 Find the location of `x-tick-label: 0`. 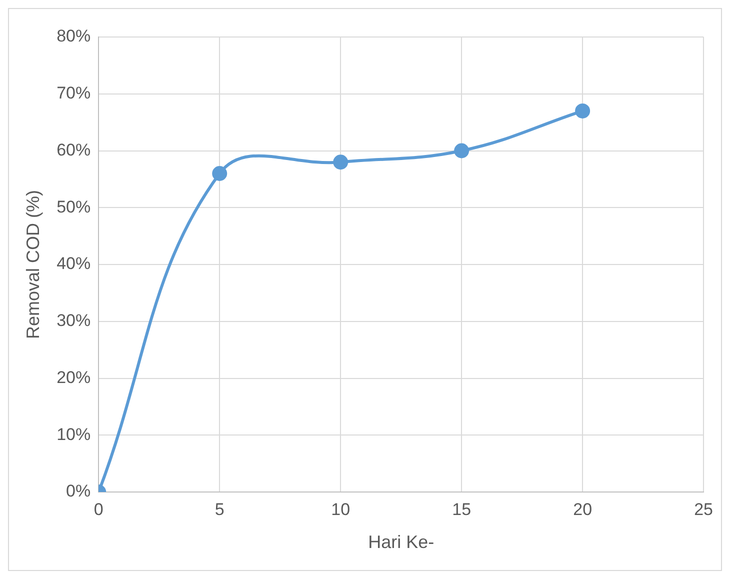

x-tick-label: 0 is located at coordinates (99, 509).